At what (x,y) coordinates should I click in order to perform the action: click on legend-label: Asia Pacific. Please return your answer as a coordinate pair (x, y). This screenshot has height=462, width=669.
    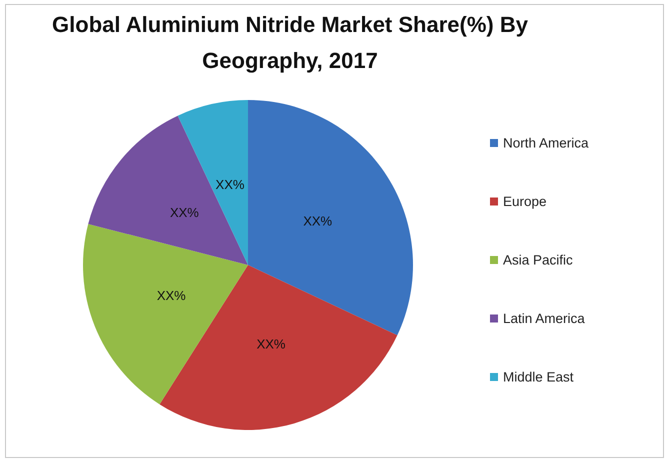
    Looking at the image, I should click on (538, 260).